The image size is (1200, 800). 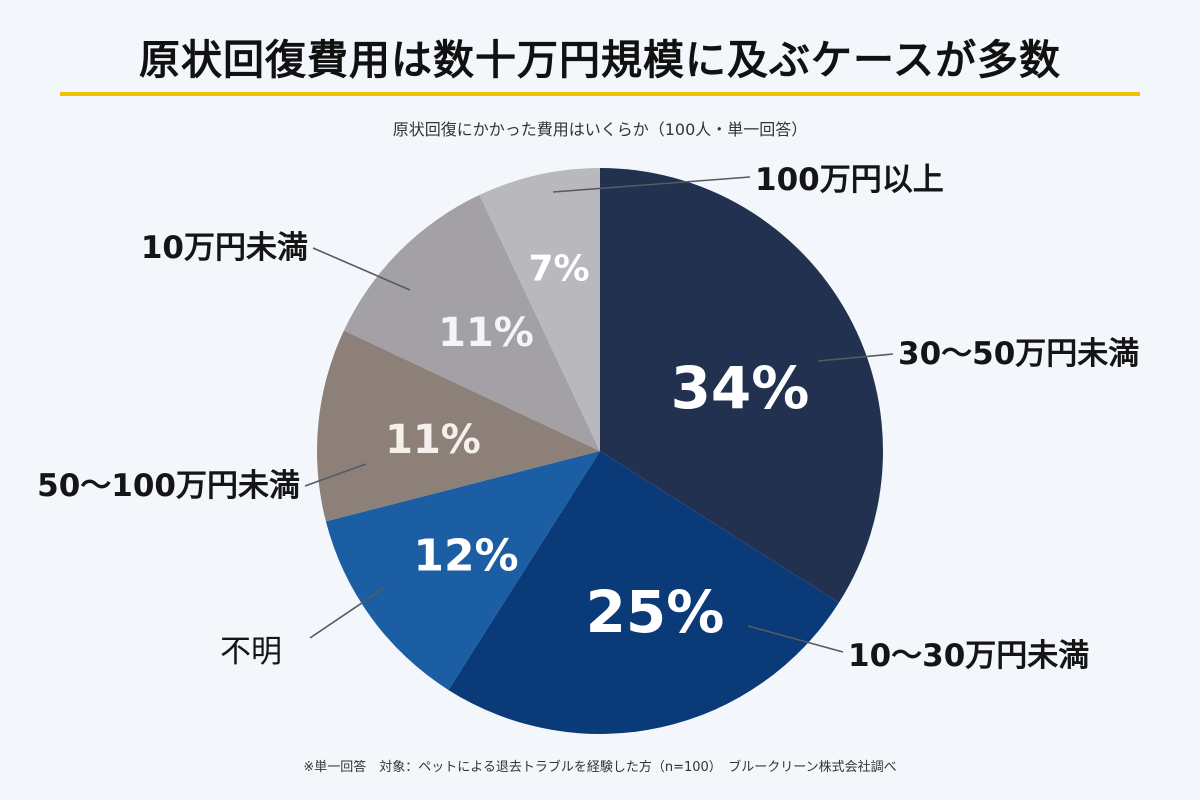 What do you see at coordinates (168, 486) in the screenshot?
I see `slice-category-label: 50〜100万円未満` at bounding box center [168, 486].